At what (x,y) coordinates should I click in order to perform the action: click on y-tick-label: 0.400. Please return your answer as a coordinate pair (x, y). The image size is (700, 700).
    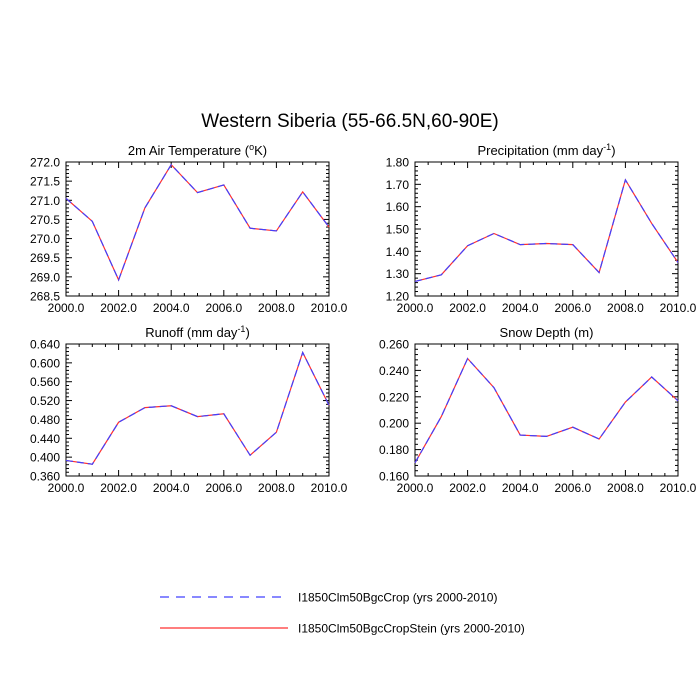
    Looking at the image, I should click on (45, 458).